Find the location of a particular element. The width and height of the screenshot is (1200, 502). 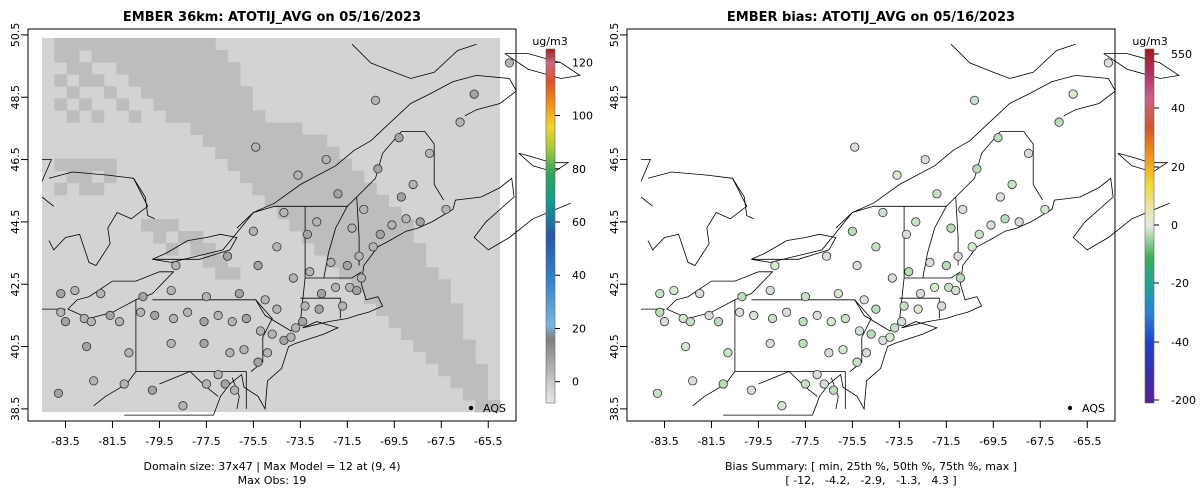

y-tick-label: 50.5 is located at coordinates (614, 35).